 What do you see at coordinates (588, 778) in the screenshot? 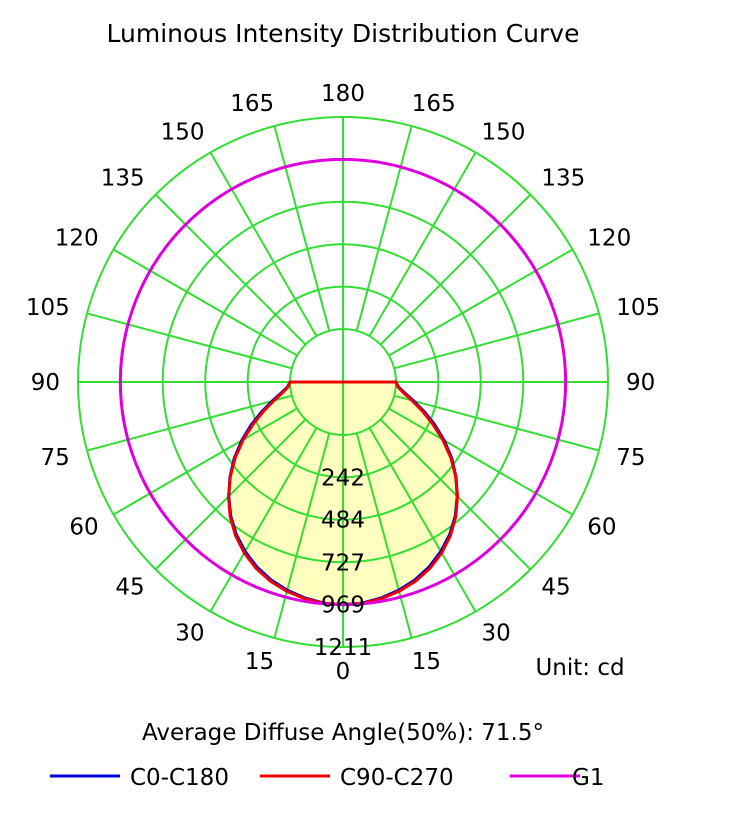
I see `legend-label-g1: G1` at bounding box center [588, 778].